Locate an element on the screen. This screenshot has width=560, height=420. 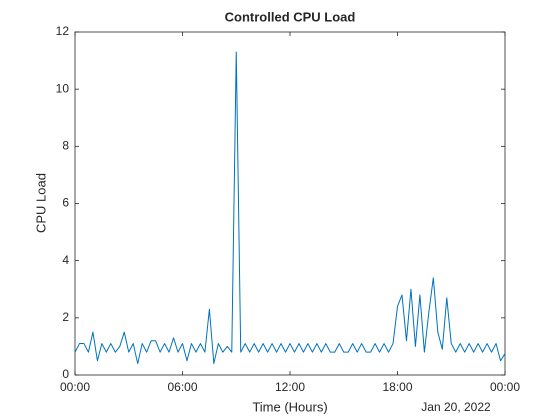
x-axis-label: Time (Hours) is located at coordinates (289, 406).